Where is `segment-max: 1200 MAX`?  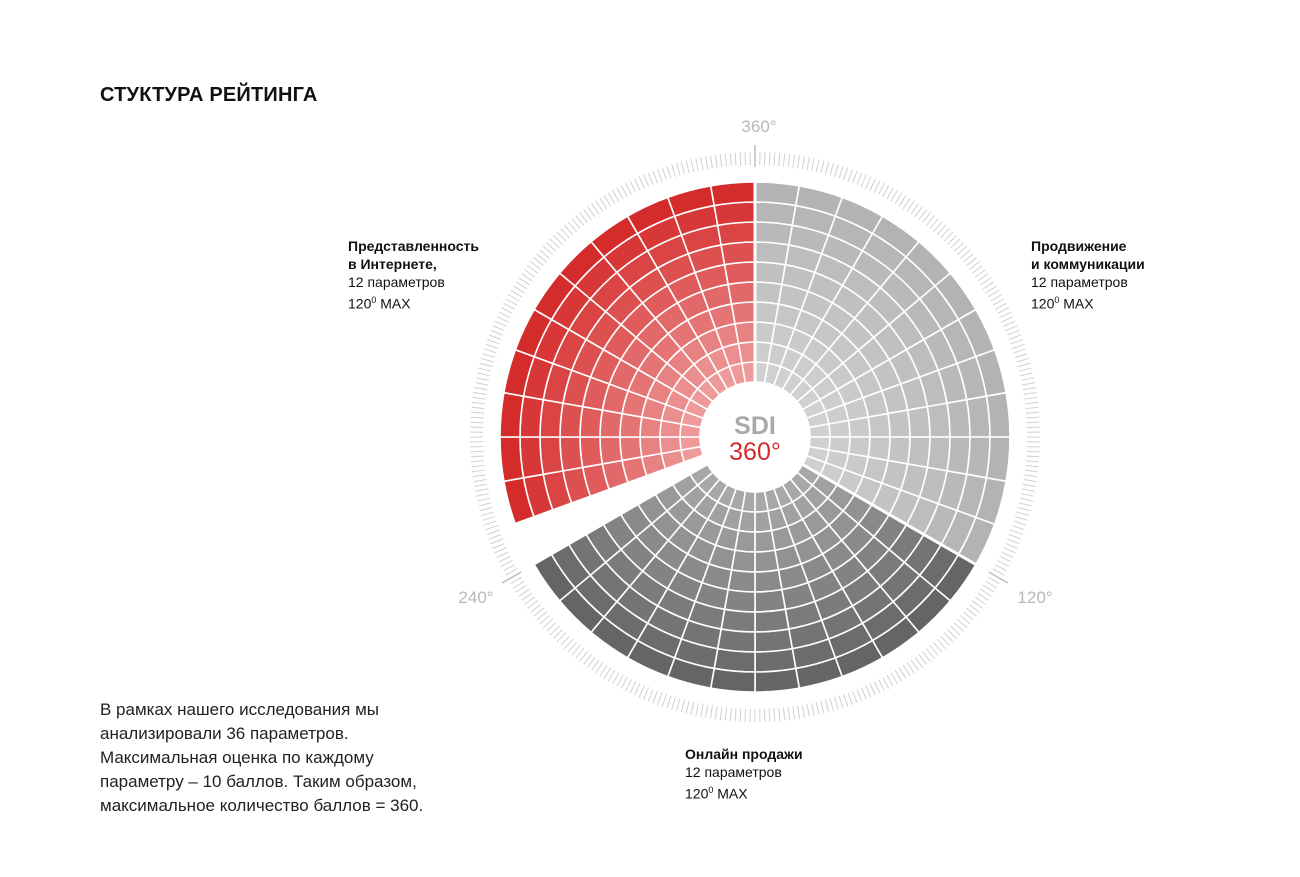 segment-max: 1200 MAX is located at coordinates (1062, 303).